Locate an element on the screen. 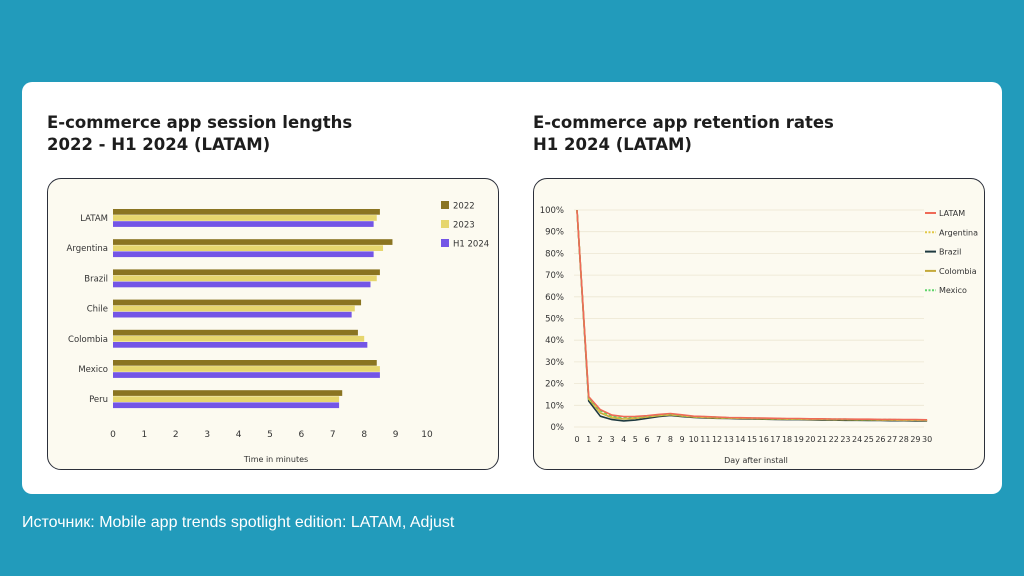 The width and height of the screenshot is (1024, 576). category-label-chile: Chile is located at coordinates (97, 310).